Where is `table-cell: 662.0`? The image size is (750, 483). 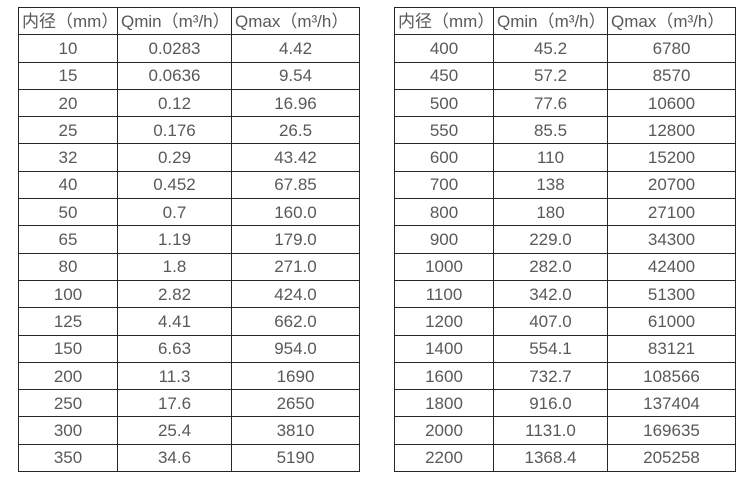
table-cell: 662.0 is located at coordinates (295, 321).